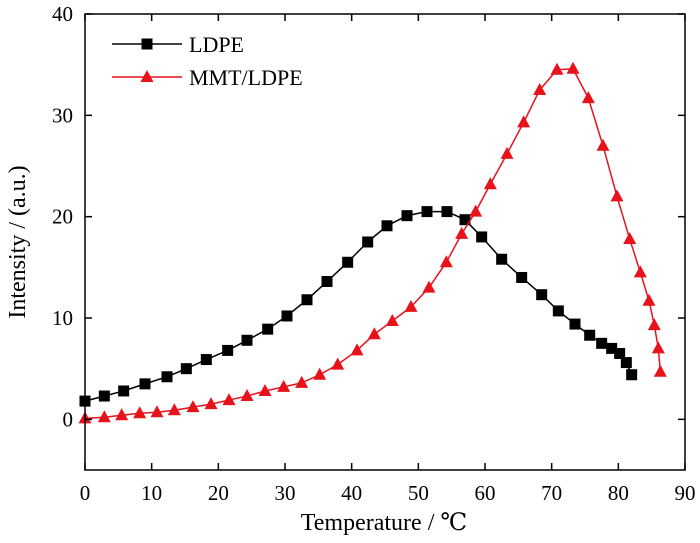 The width and height of the screenshot is (700, 543). Describe the element at coordinates (384, 523) in the screenshot. I see `x-axis-title: Temperature / ℃` at that location.